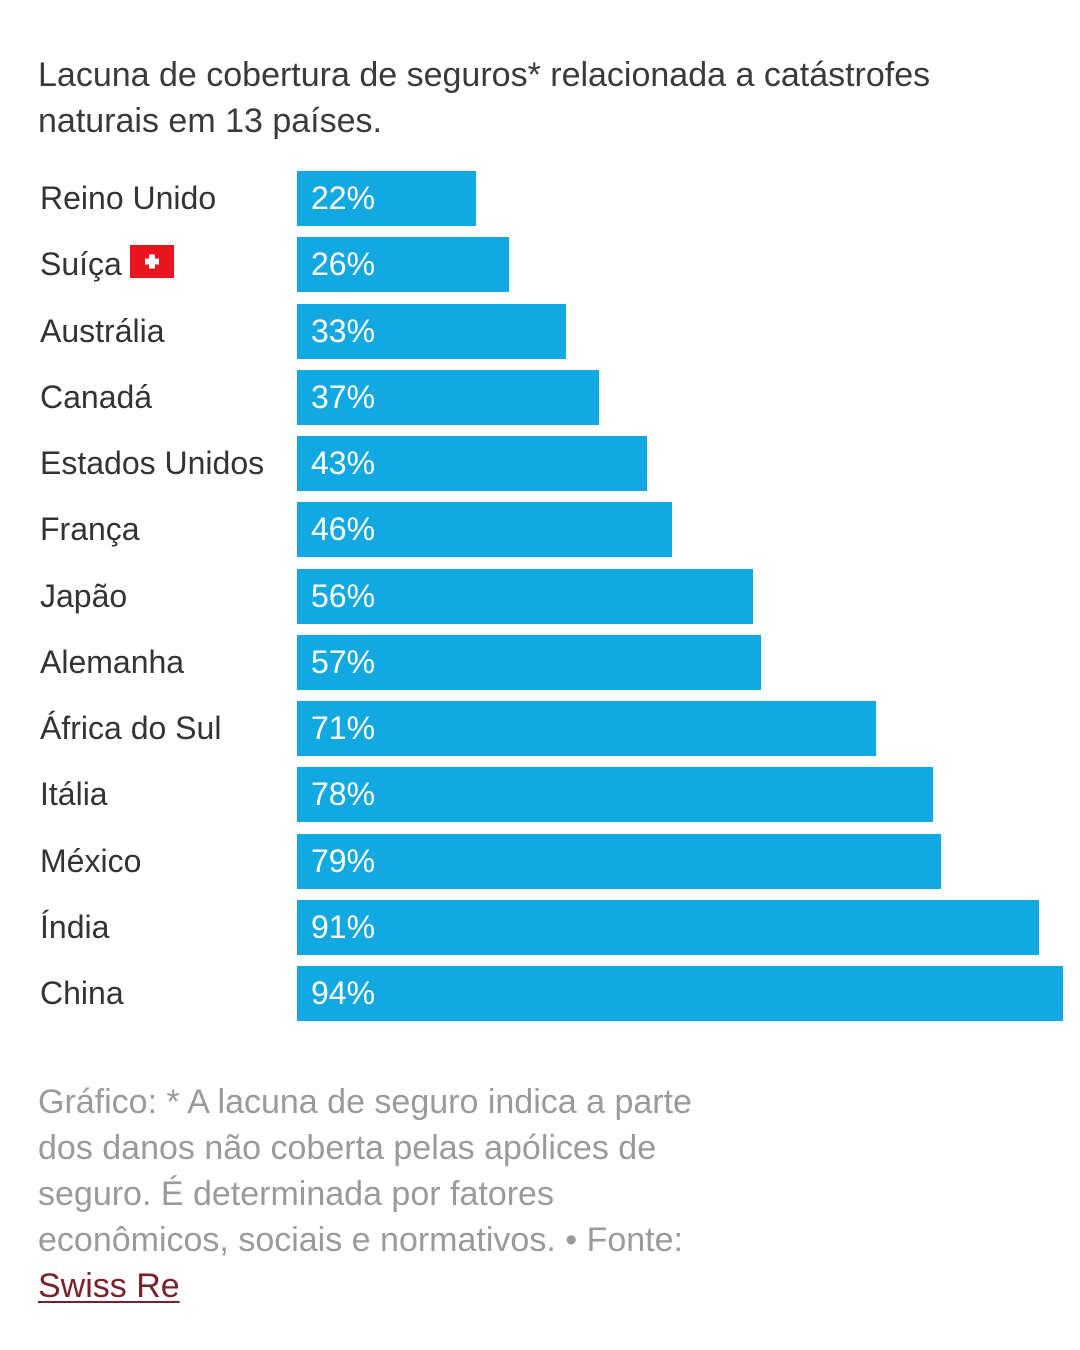  Describe the element at coordinates (540, 265) in the screenshot. I see `bar-row: Suíça 26%` at that location.